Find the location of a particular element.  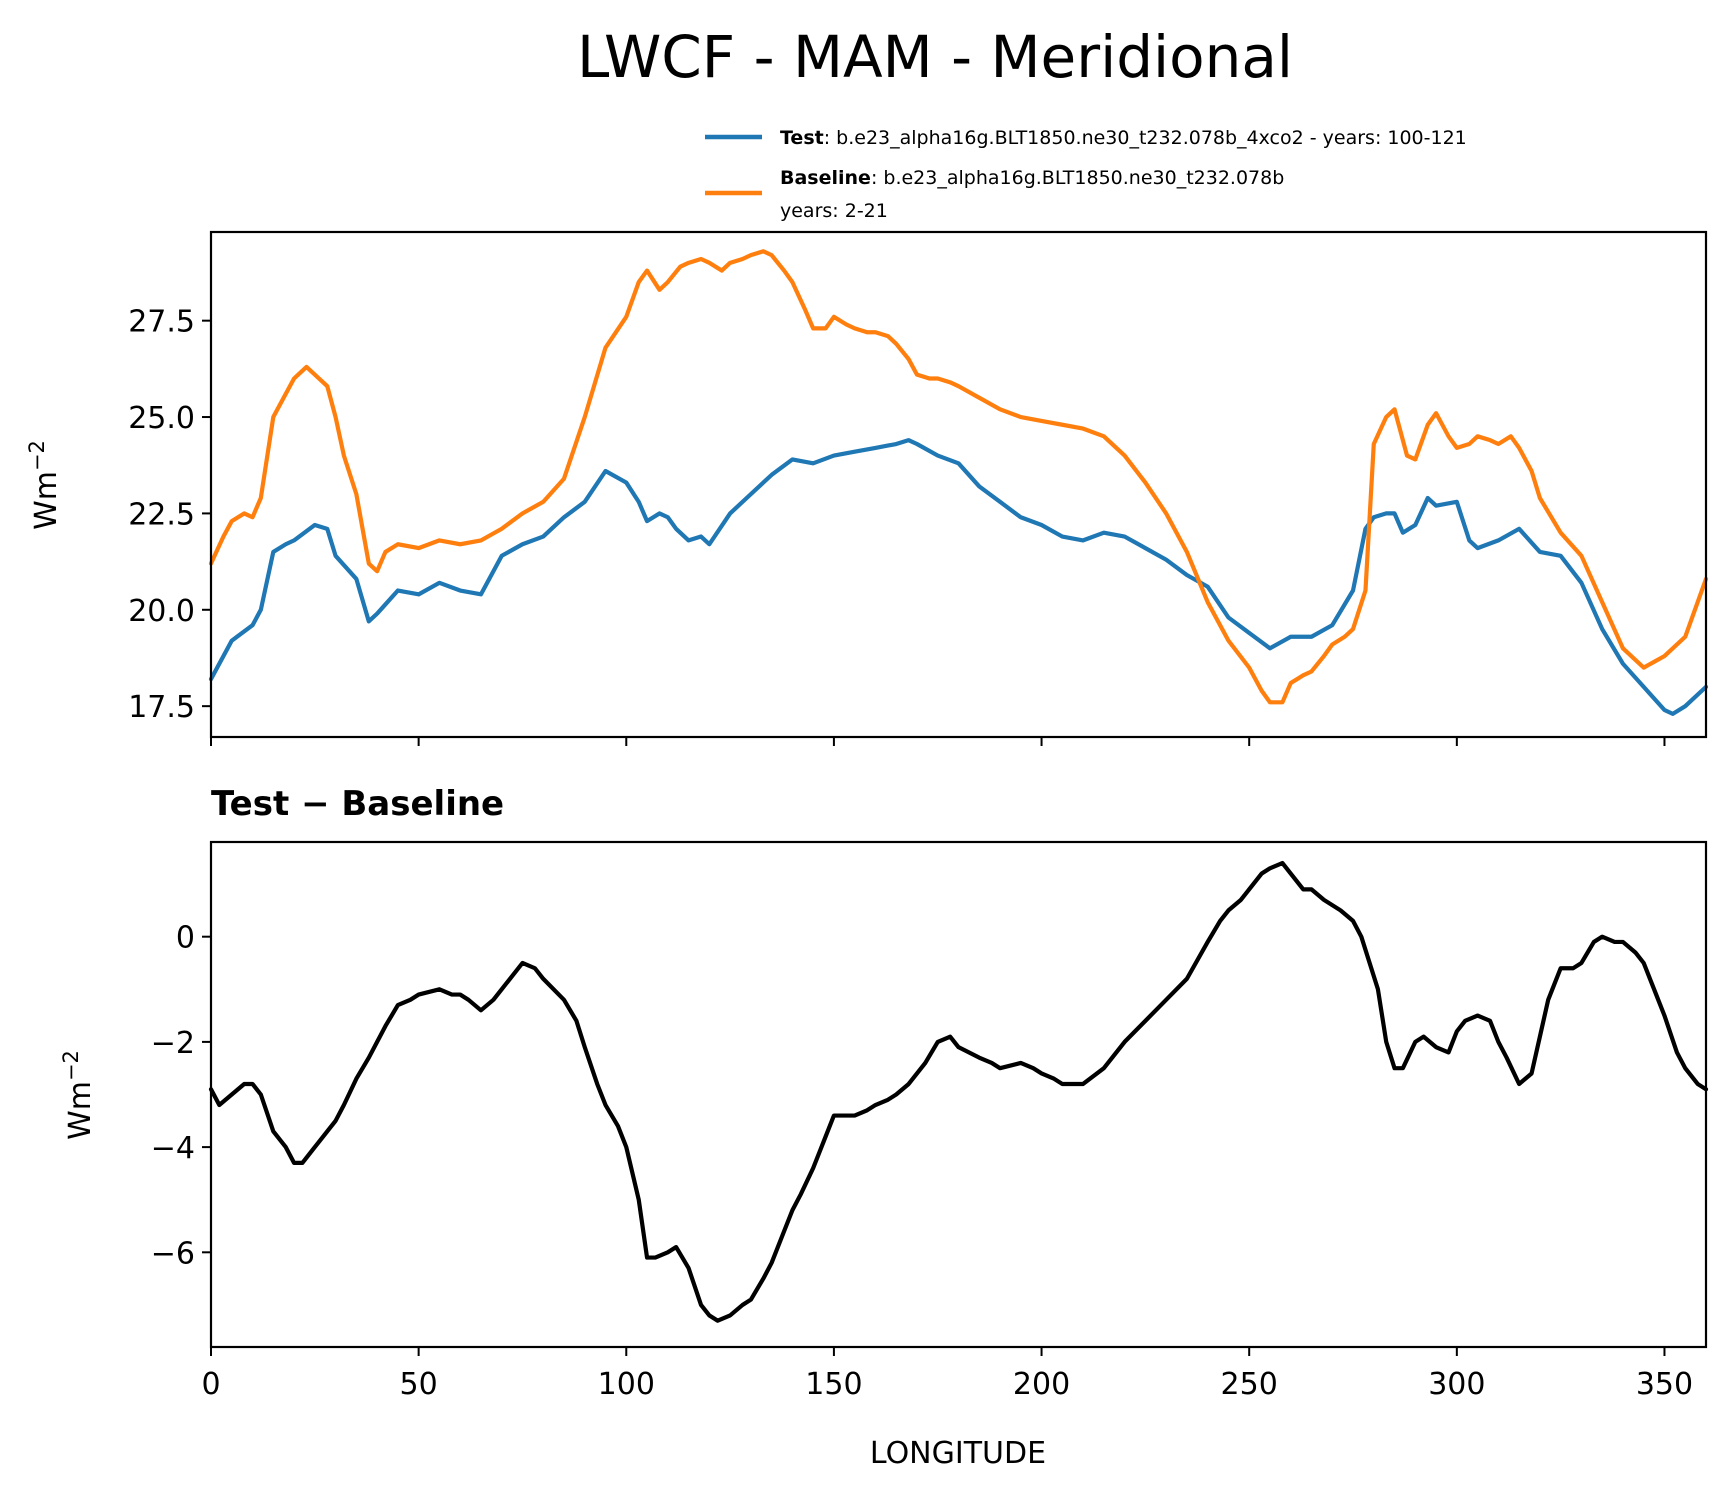

bottom-ylabel-base: Wm is located at coordinates (80, 1110).